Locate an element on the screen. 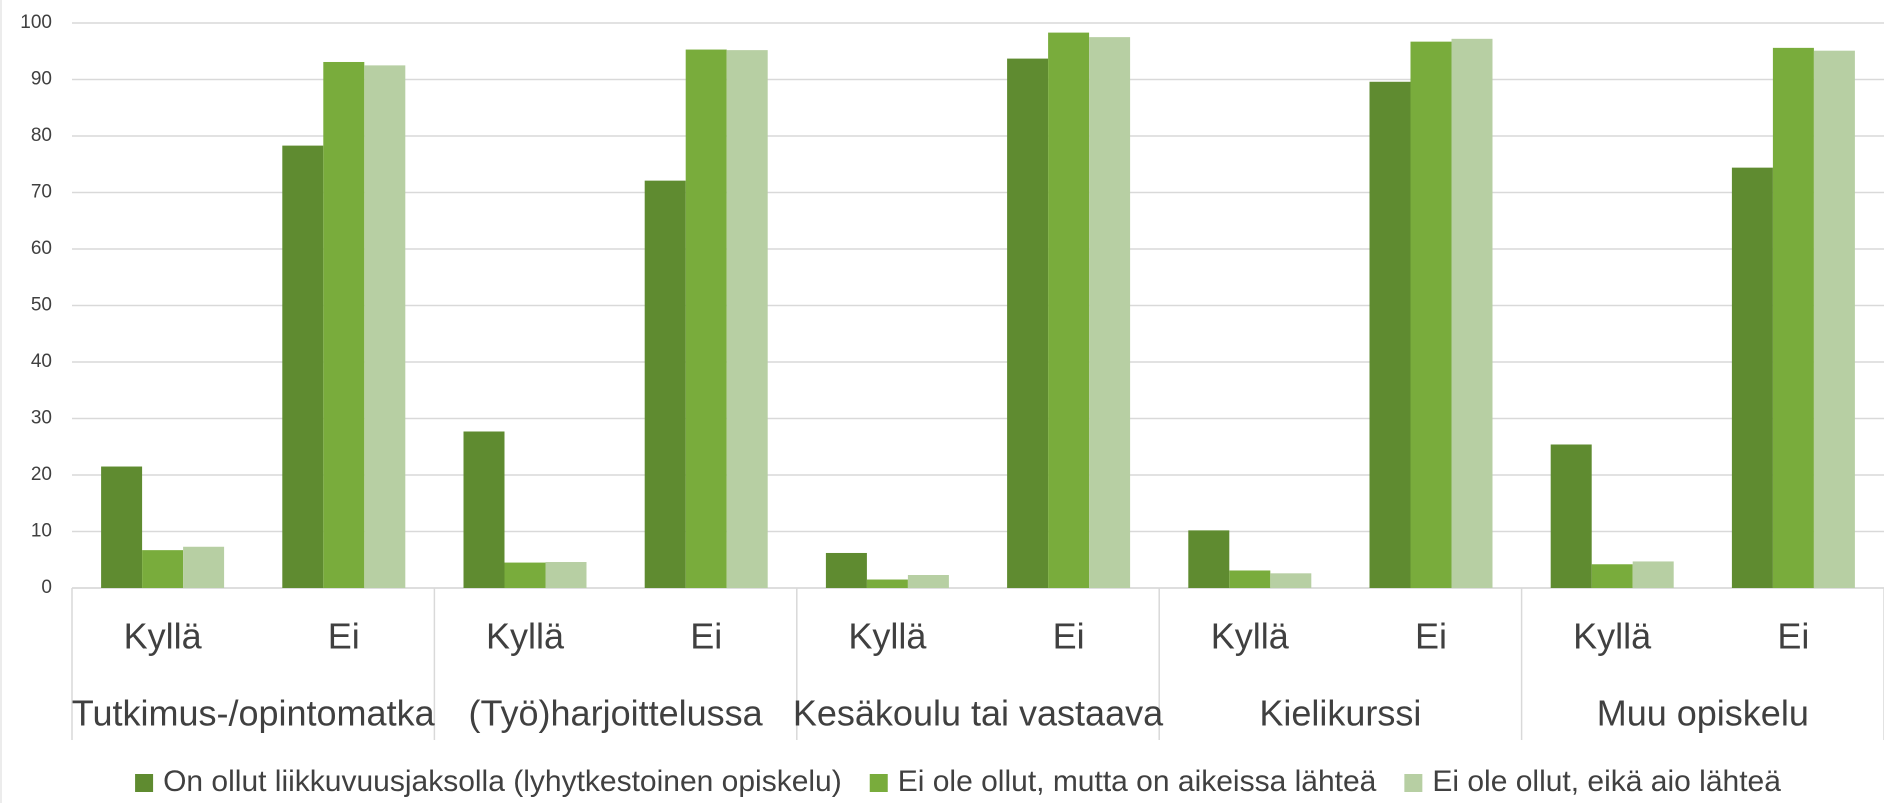 Image resolution: width=1884 pixels, height=803 pixels. y-tick-label: 20 is located at coordinates (41, 474).